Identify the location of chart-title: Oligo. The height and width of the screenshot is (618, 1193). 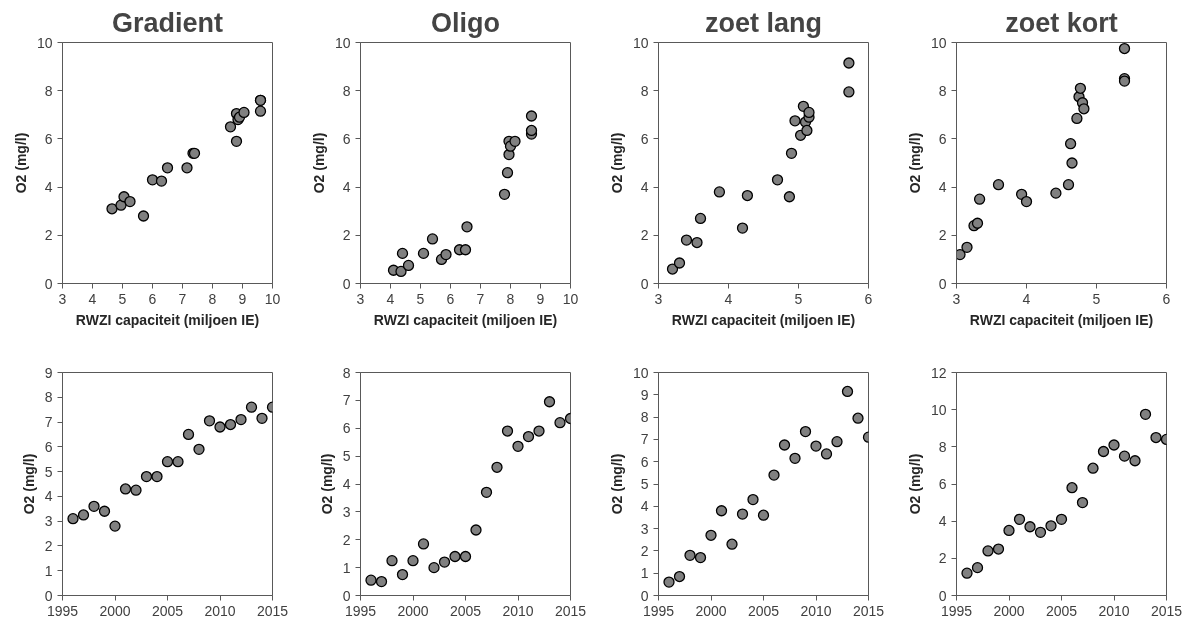
(466, 22).